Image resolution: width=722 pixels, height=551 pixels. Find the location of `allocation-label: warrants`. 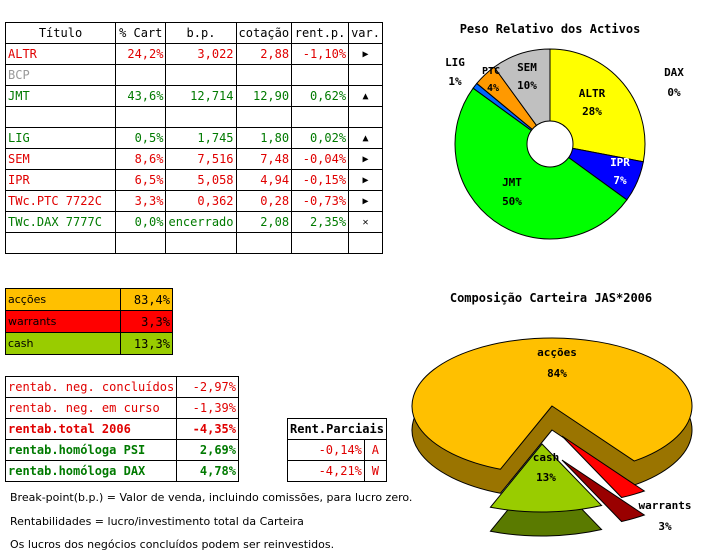

allocation-label: warrants is located at coordinates (63, 321).